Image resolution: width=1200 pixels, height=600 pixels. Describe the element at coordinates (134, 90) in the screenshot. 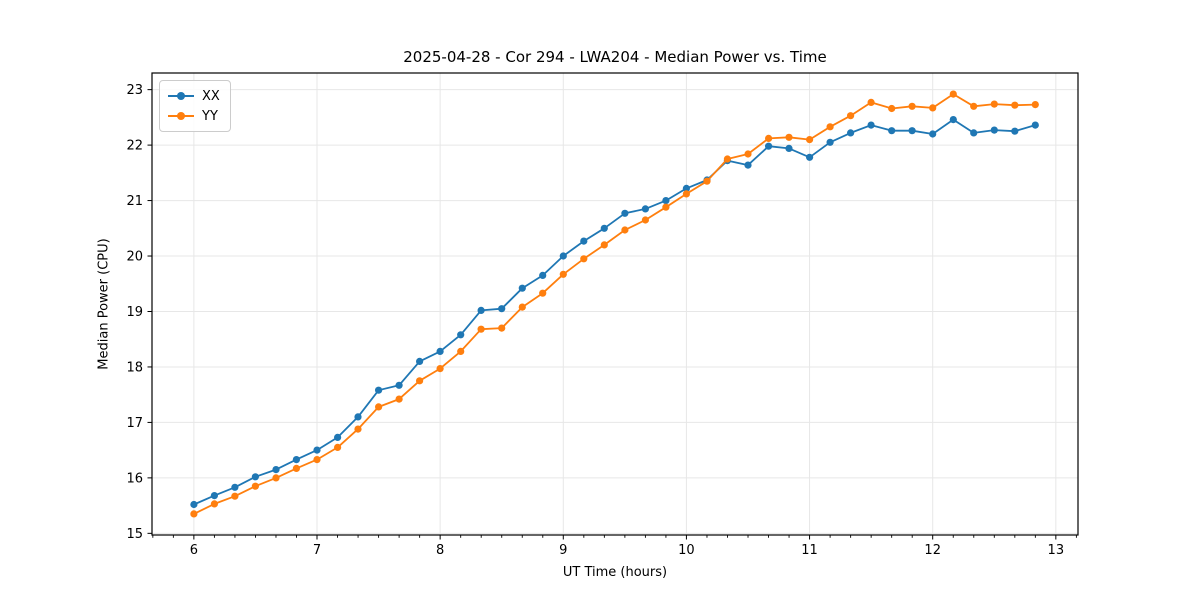

I see `svg-text: 23` at that location.